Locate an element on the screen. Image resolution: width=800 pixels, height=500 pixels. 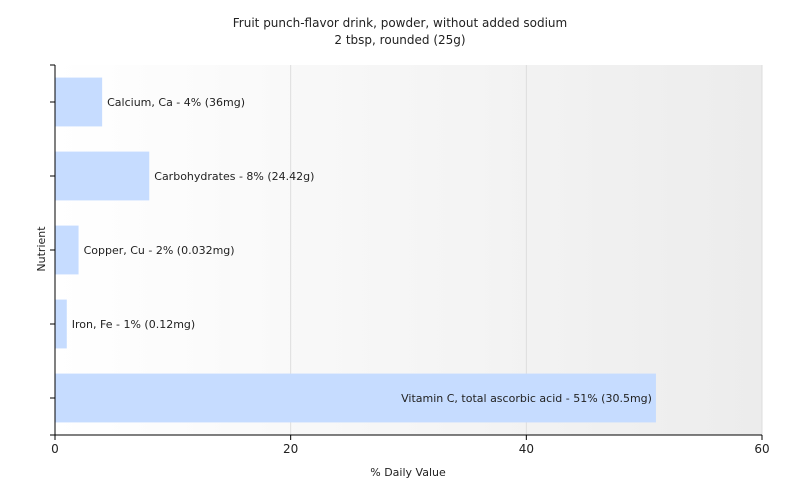
x-tick-label: 0 is located at coordinates (55, 449).